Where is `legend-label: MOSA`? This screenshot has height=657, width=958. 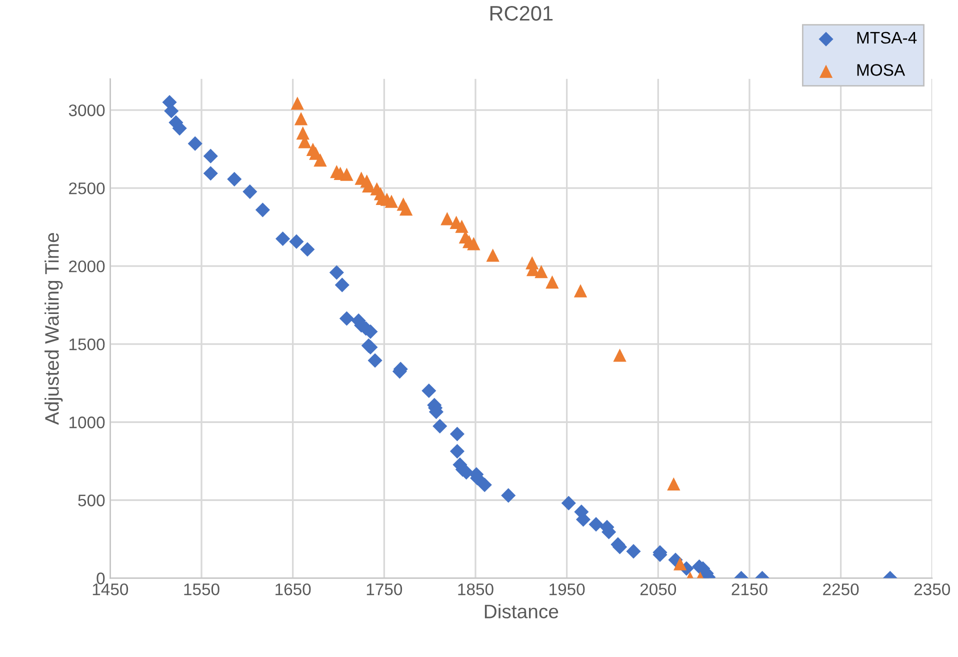
legend-label: MOSA is located at coordinates (881, 70).